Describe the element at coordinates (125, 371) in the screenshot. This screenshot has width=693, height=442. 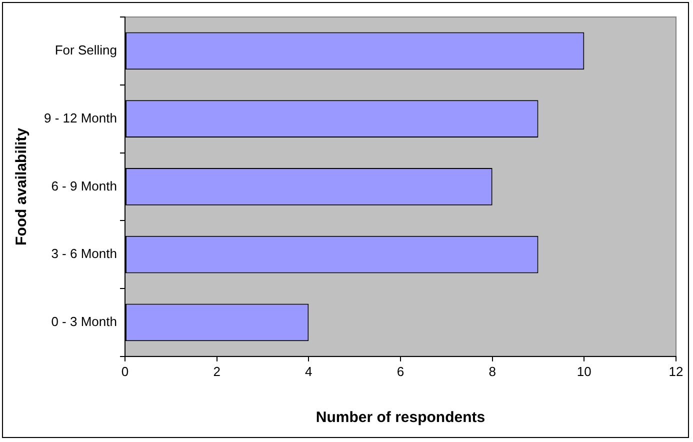
I see `x-tick-label: 0` at that location.